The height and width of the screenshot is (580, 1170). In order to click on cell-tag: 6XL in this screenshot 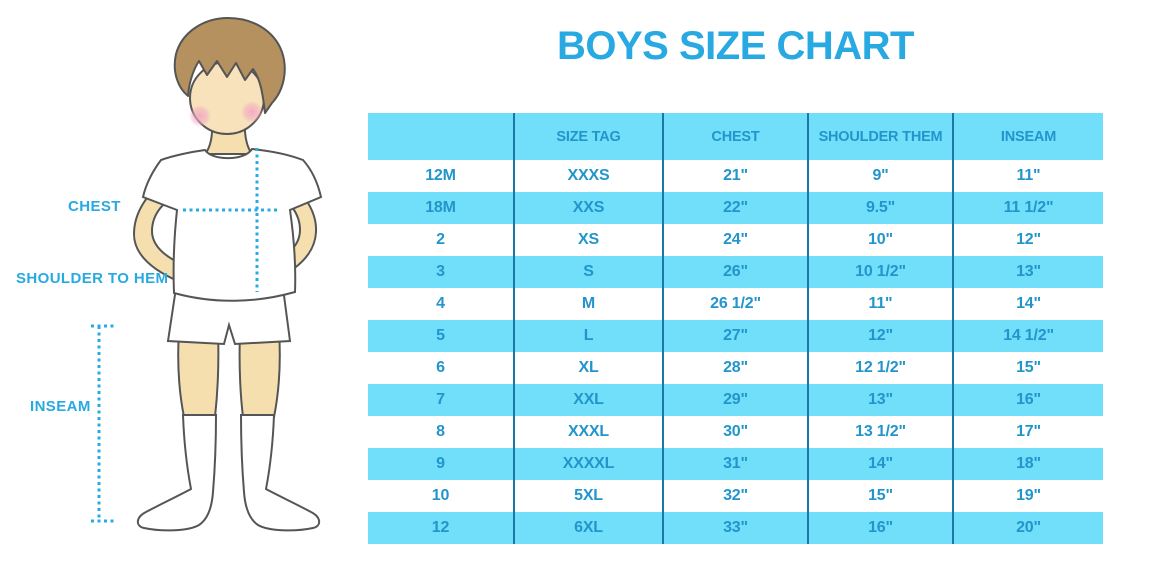, I will do `click(588, 528)`.